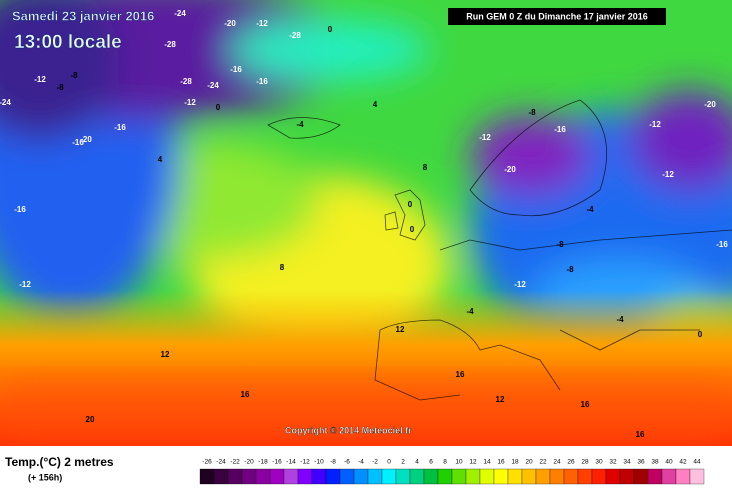 The image size is (732, 493). I want to click on date-title: Samedi 23 janvier 2016, so click(83, 15).